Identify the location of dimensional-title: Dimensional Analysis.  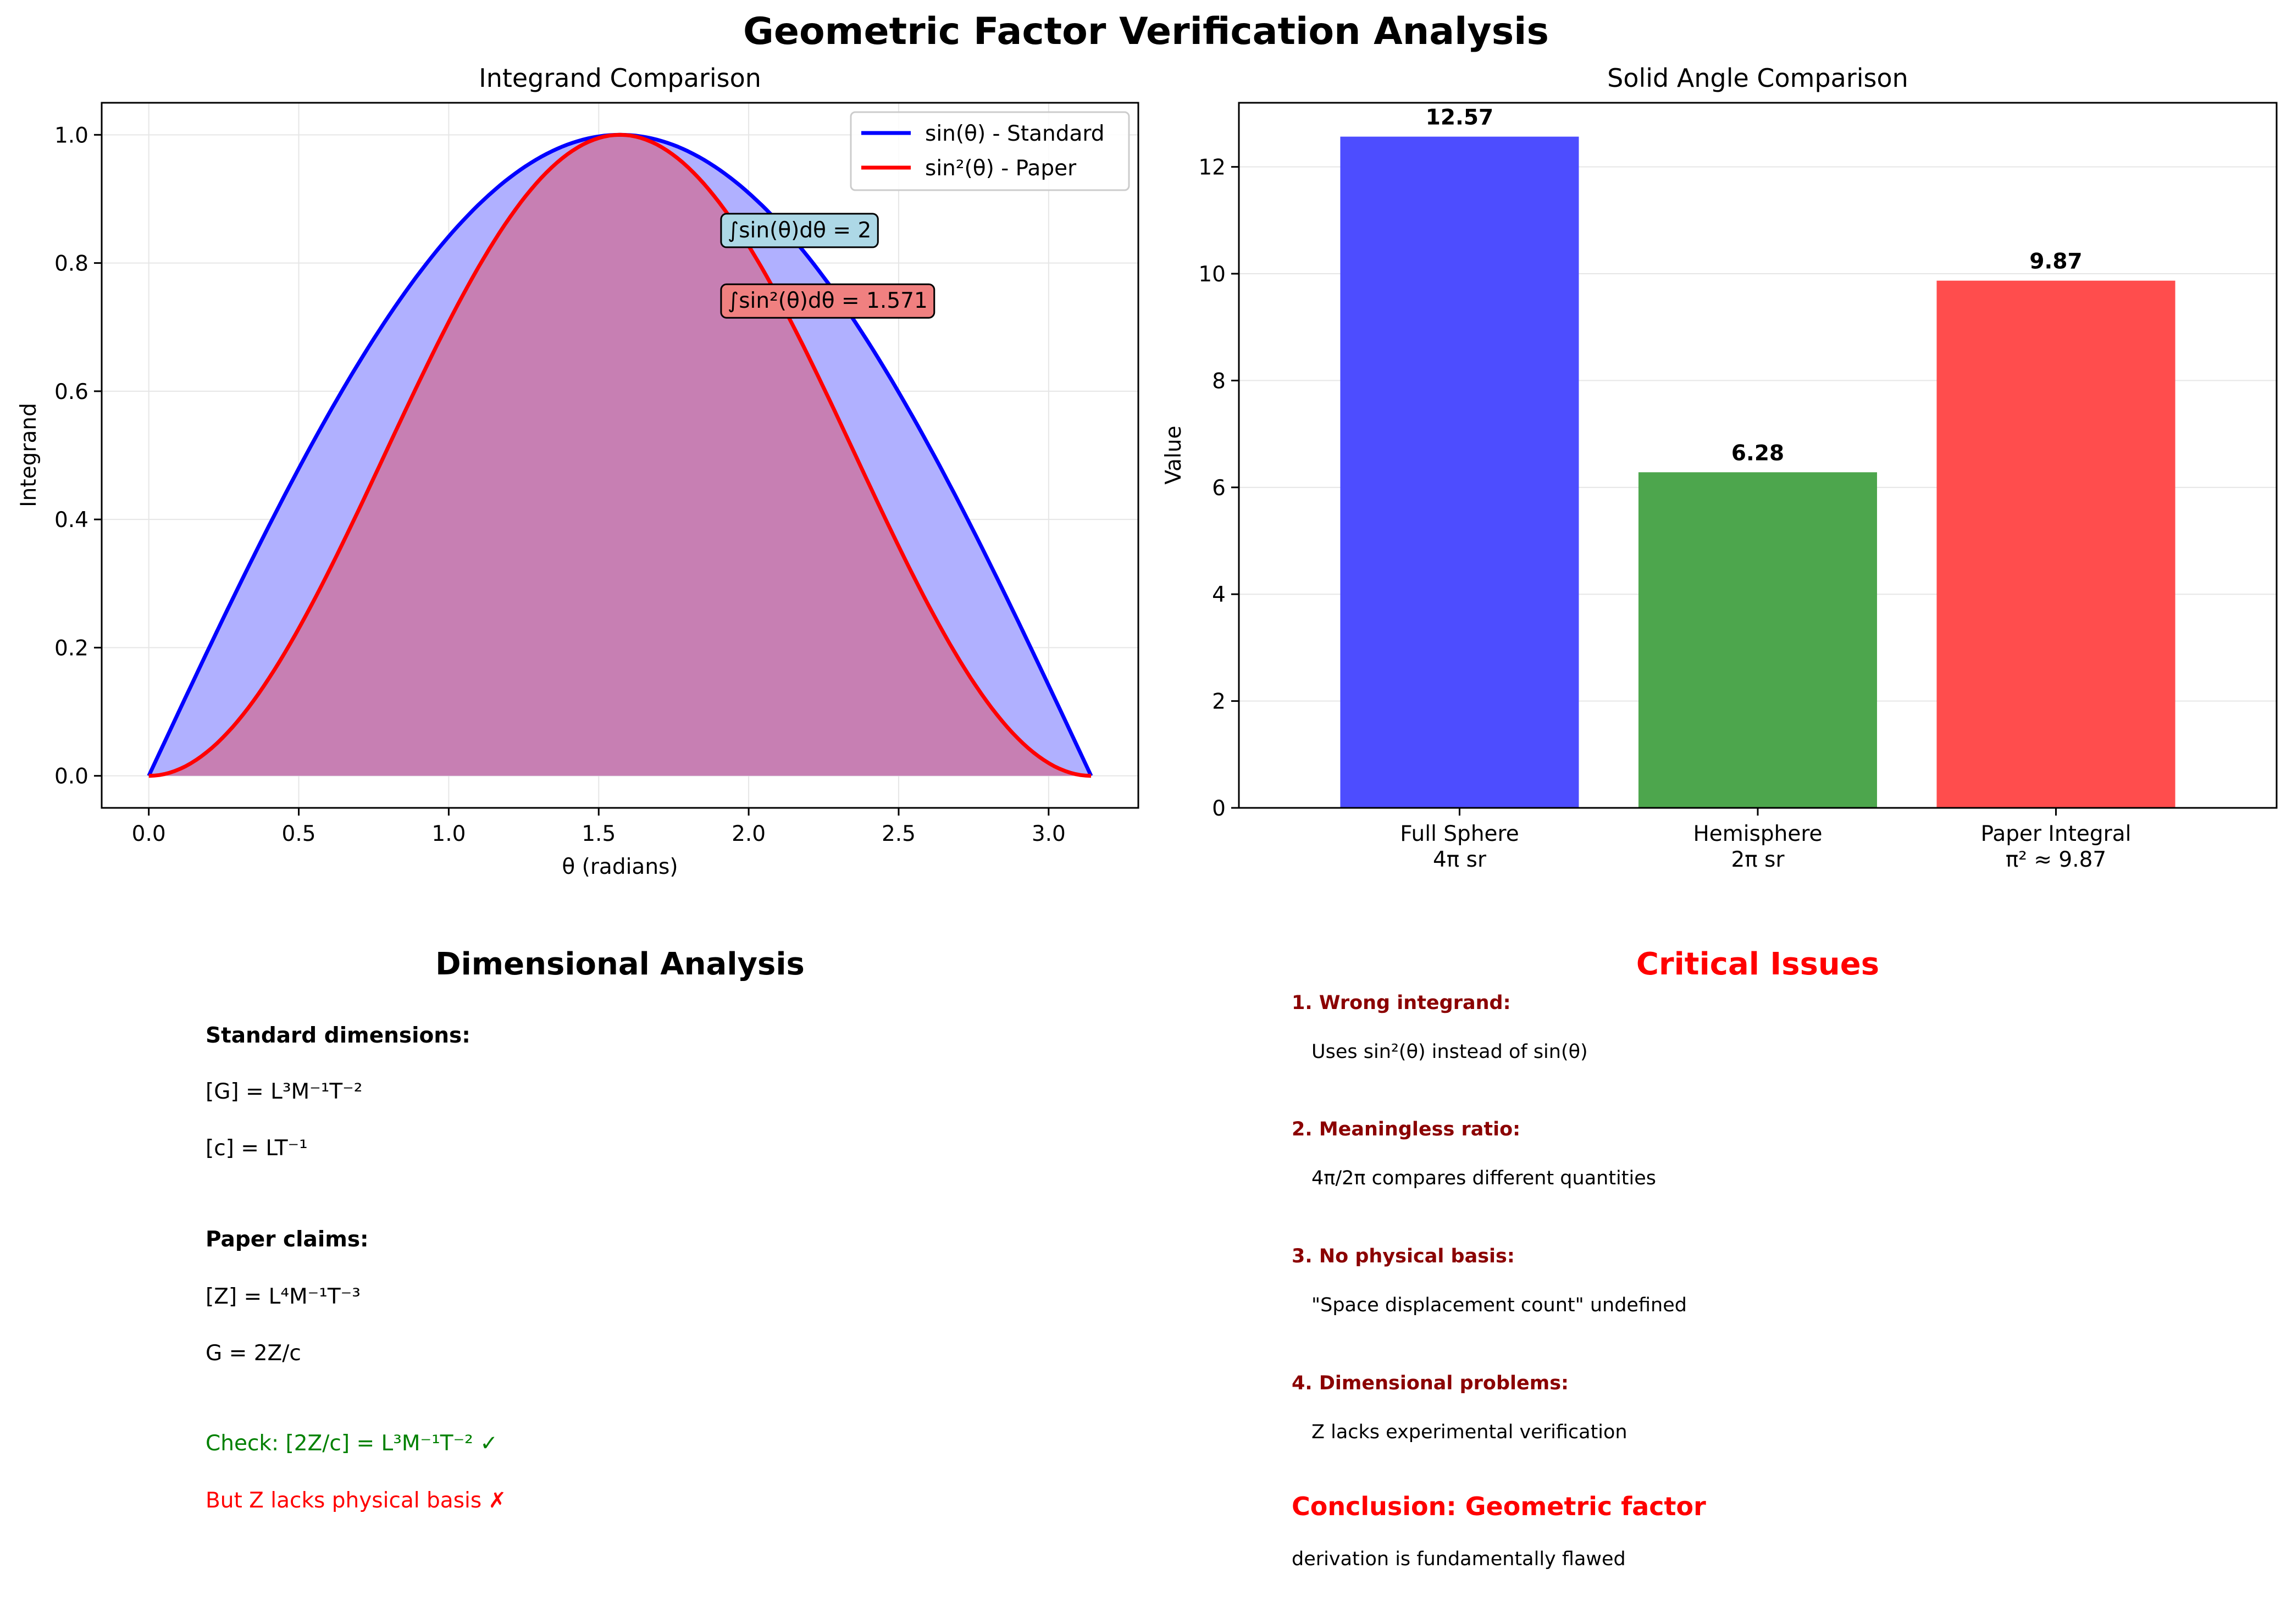
(620, 964).